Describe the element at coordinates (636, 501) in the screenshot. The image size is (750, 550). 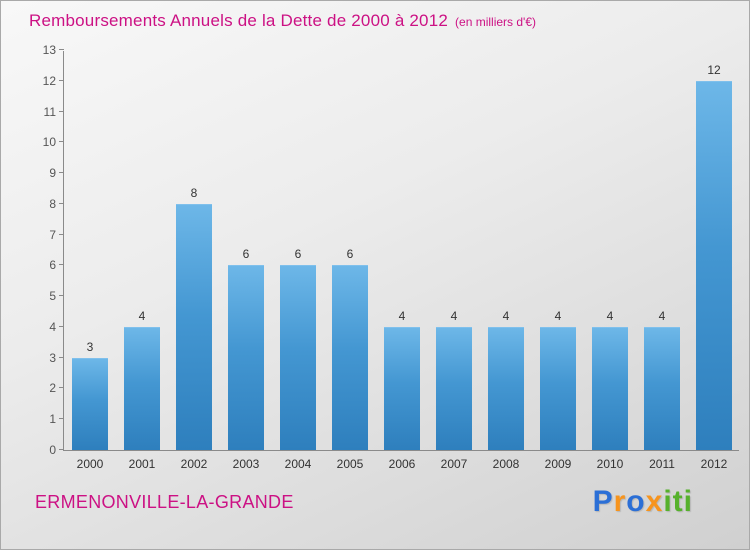
I see `brand-logo-letter: o` at that location.